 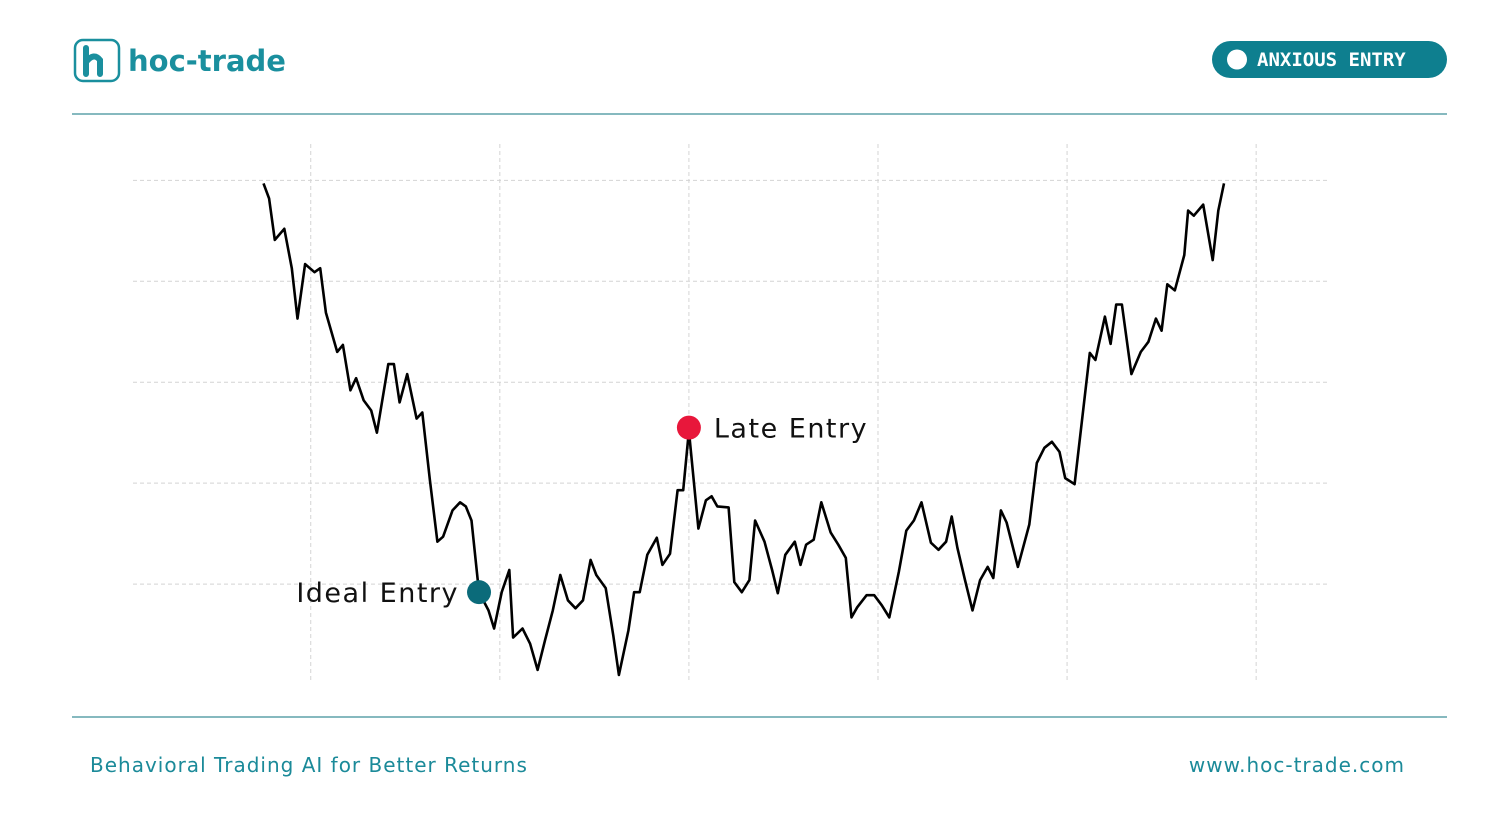 What do you see at coordinates (309, 765) in the screenshot?
I see `tagline: Behavioral Trading AI for Better Returns` at bounding box center [309, 765].